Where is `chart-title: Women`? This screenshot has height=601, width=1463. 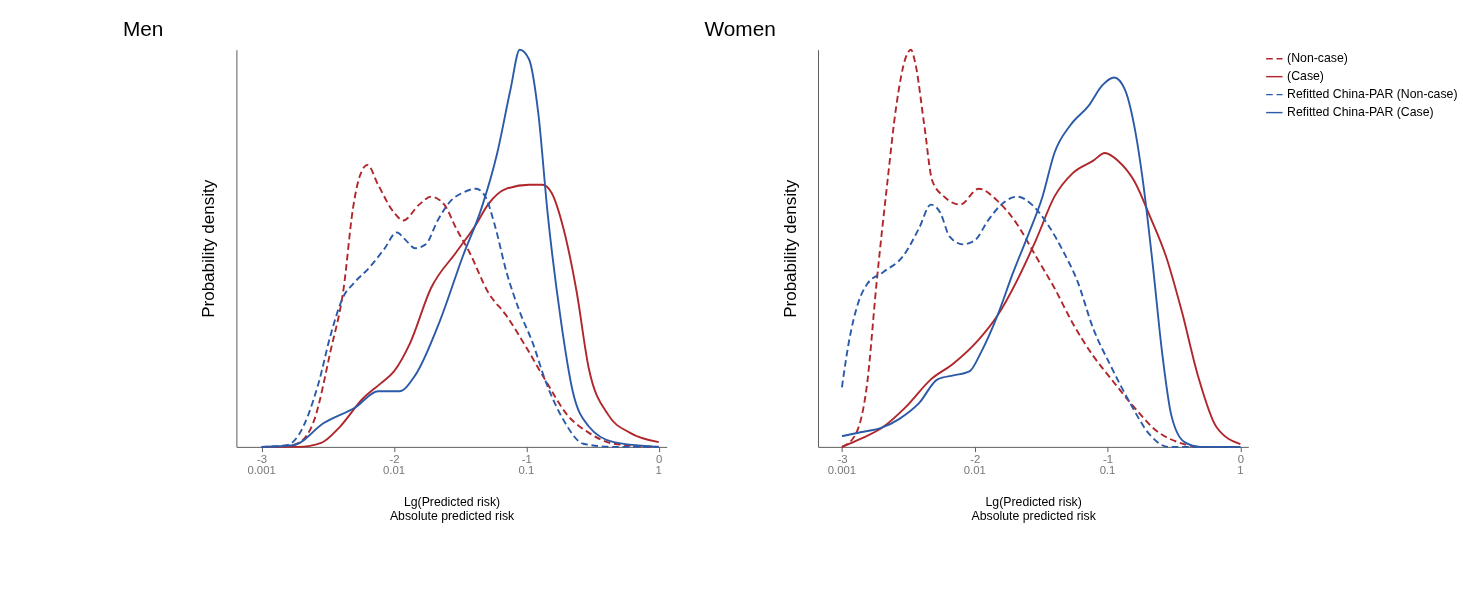 chart-title: Women is located at coordinates (740, 29).